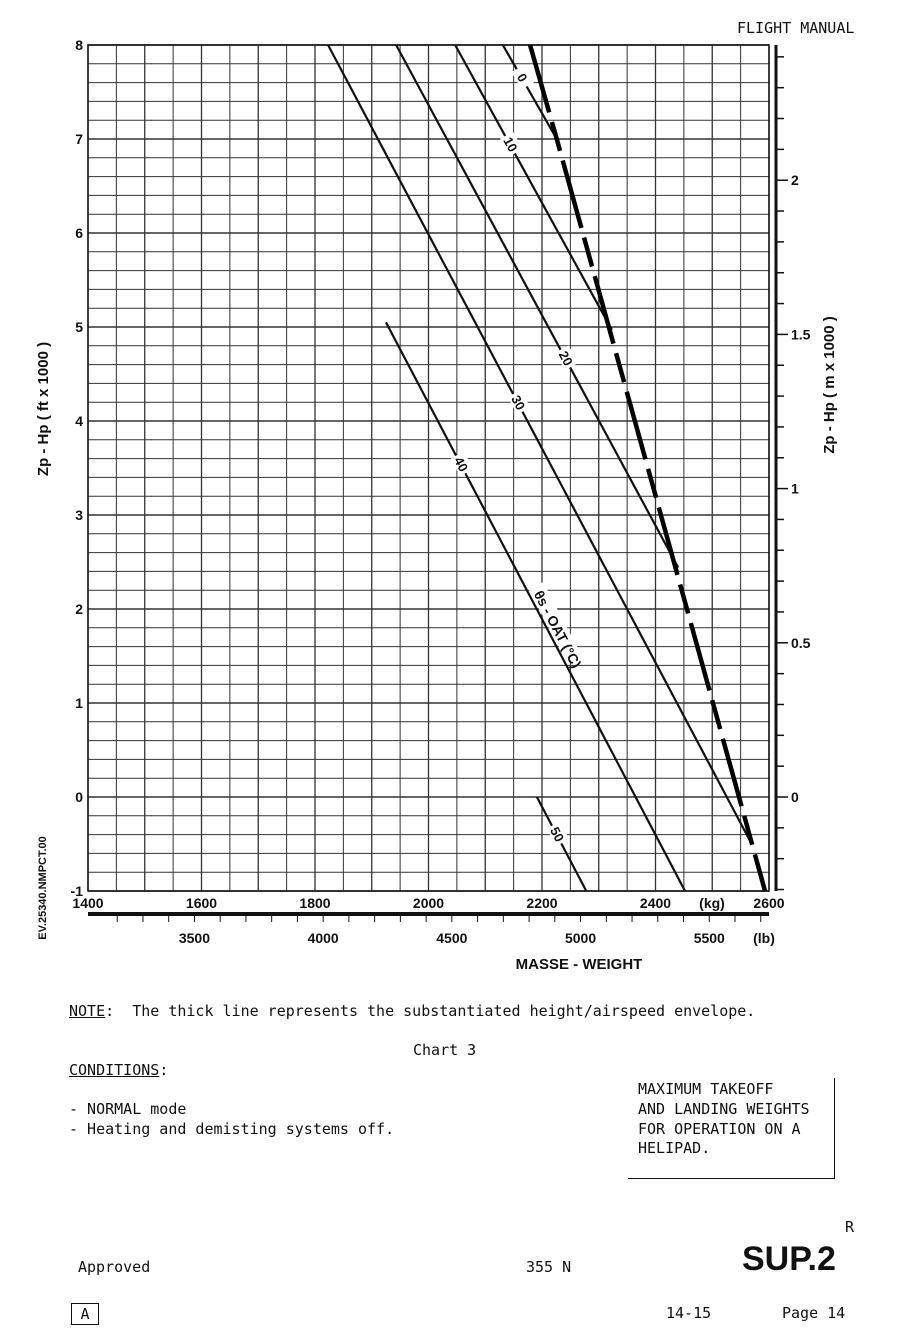 The image size is (905, 1341). I want to click on y-tick-label: 1, so click(79, 703).